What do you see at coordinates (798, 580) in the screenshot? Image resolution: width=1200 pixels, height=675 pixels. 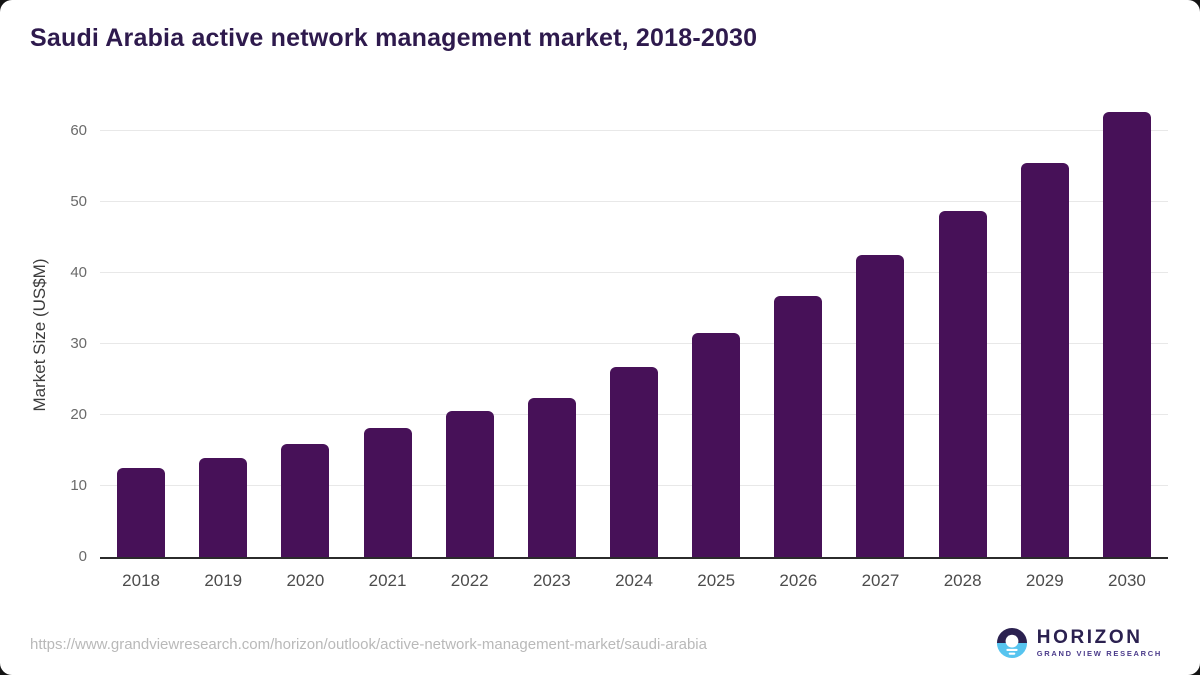 I see `x-tick-label-2026: 2026` at bounding box center [798, 580].